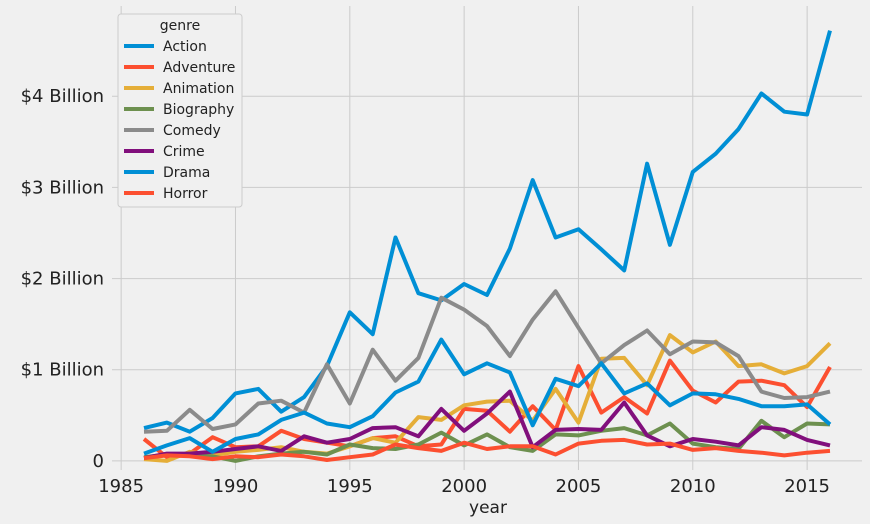  I want to click on legend-label: Comedy, so click(192, 131).